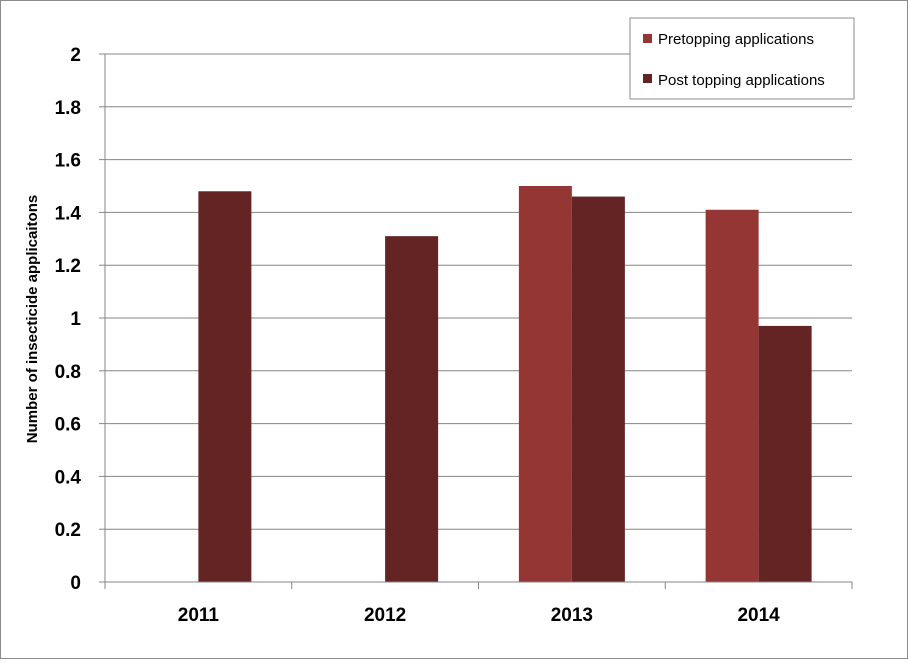 The height and width of the screenshot is (663, 908). What do you see at coordinates (479, 615) in the screenshot?
I see `x-tick-labels: 2011 2012 2013 2014` at bounding box center [479, 615].